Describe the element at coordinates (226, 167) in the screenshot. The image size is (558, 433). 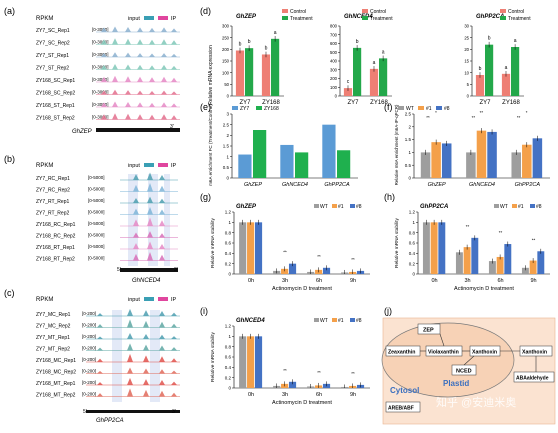
I see `y-tick-label: 0.5` at that location.